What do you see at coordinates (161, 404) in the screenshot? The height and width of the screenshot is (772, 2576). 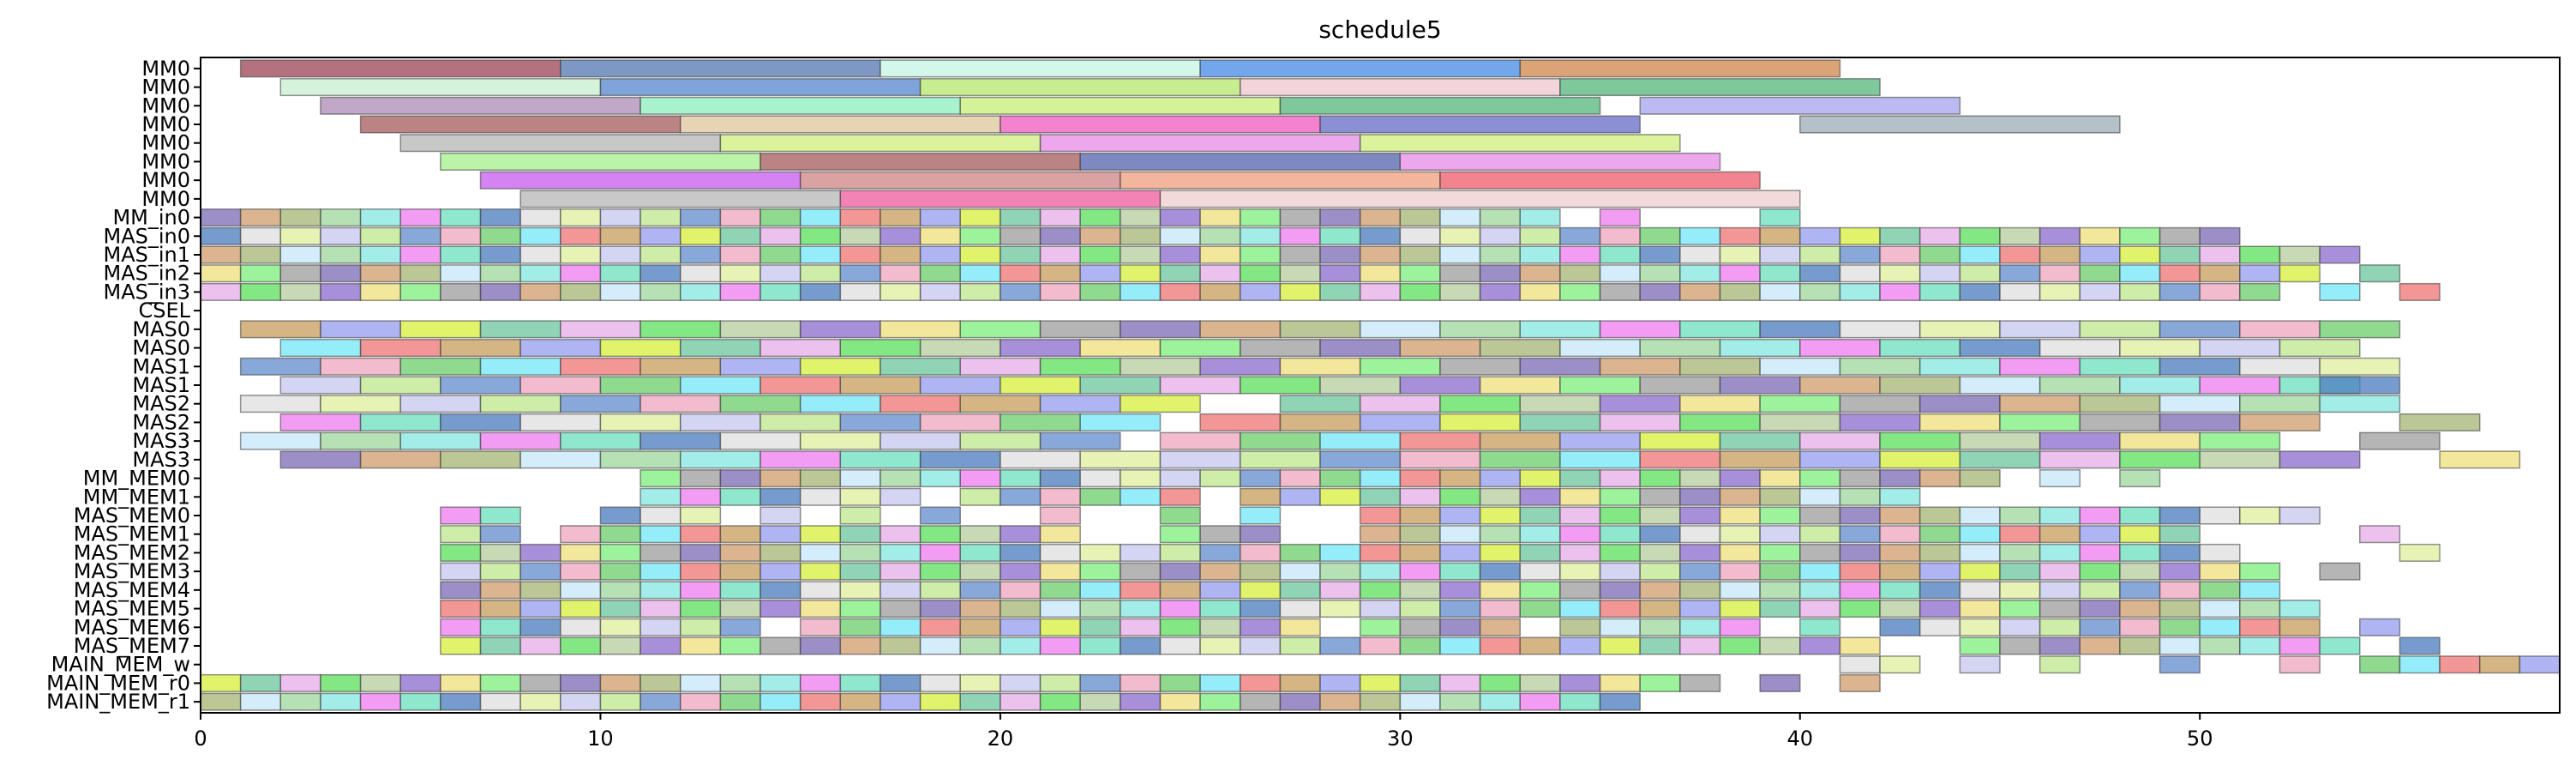 I see `y-tick-label: MAS2` at bounding box center [161, 404].